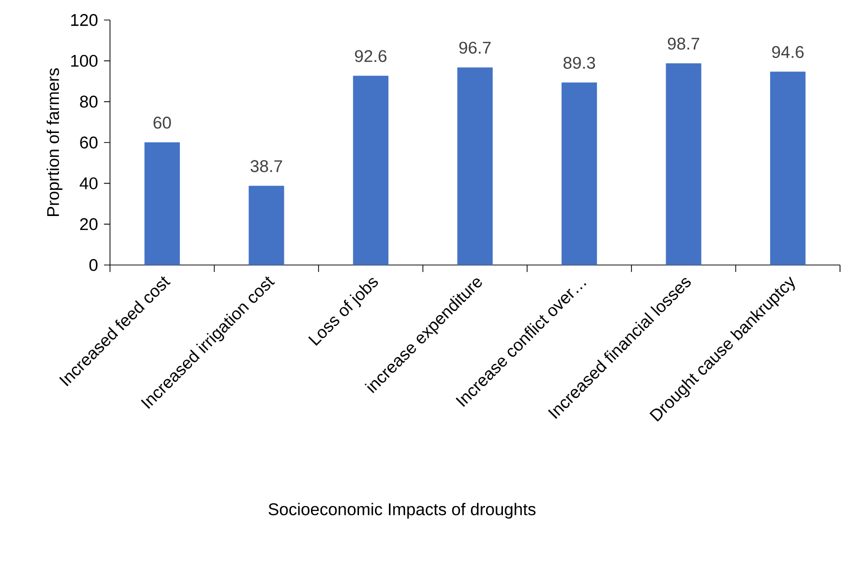  I want to click on y-tick-label: 20, so click(89, 224).